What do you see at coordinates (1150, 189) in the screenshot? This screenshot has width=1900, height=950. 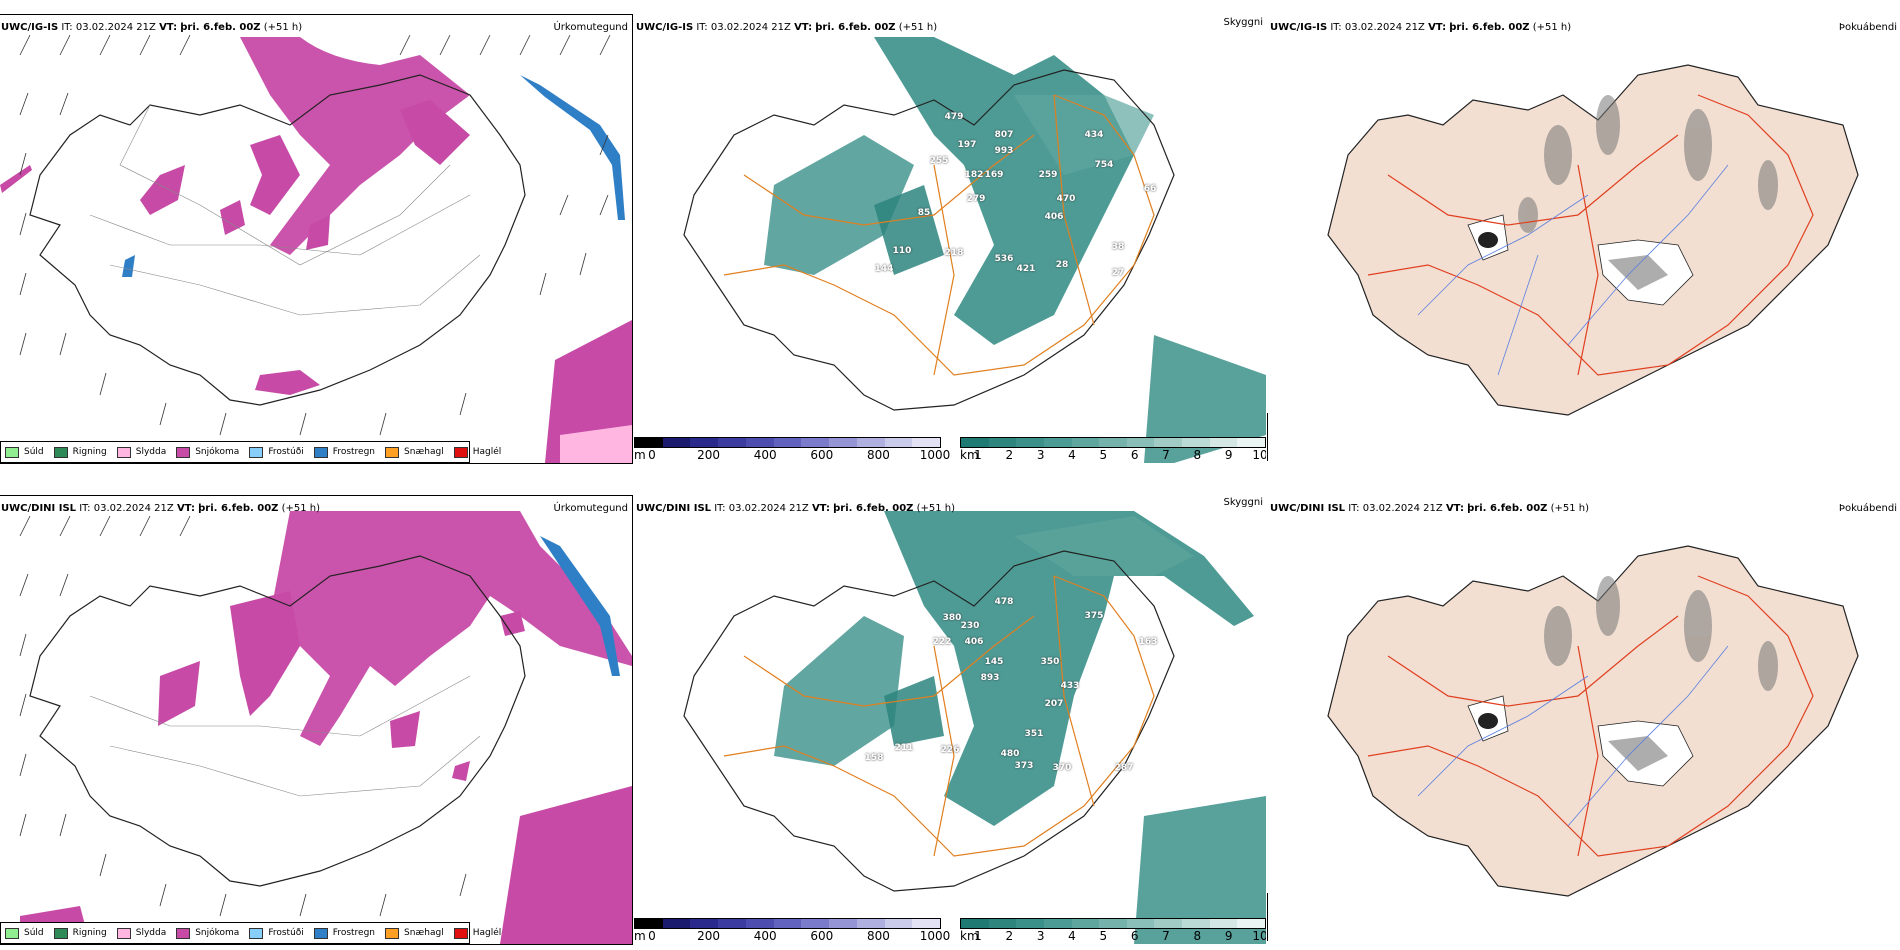 I see `visibility-point-label: 66` at bounding box center [1150, 189].